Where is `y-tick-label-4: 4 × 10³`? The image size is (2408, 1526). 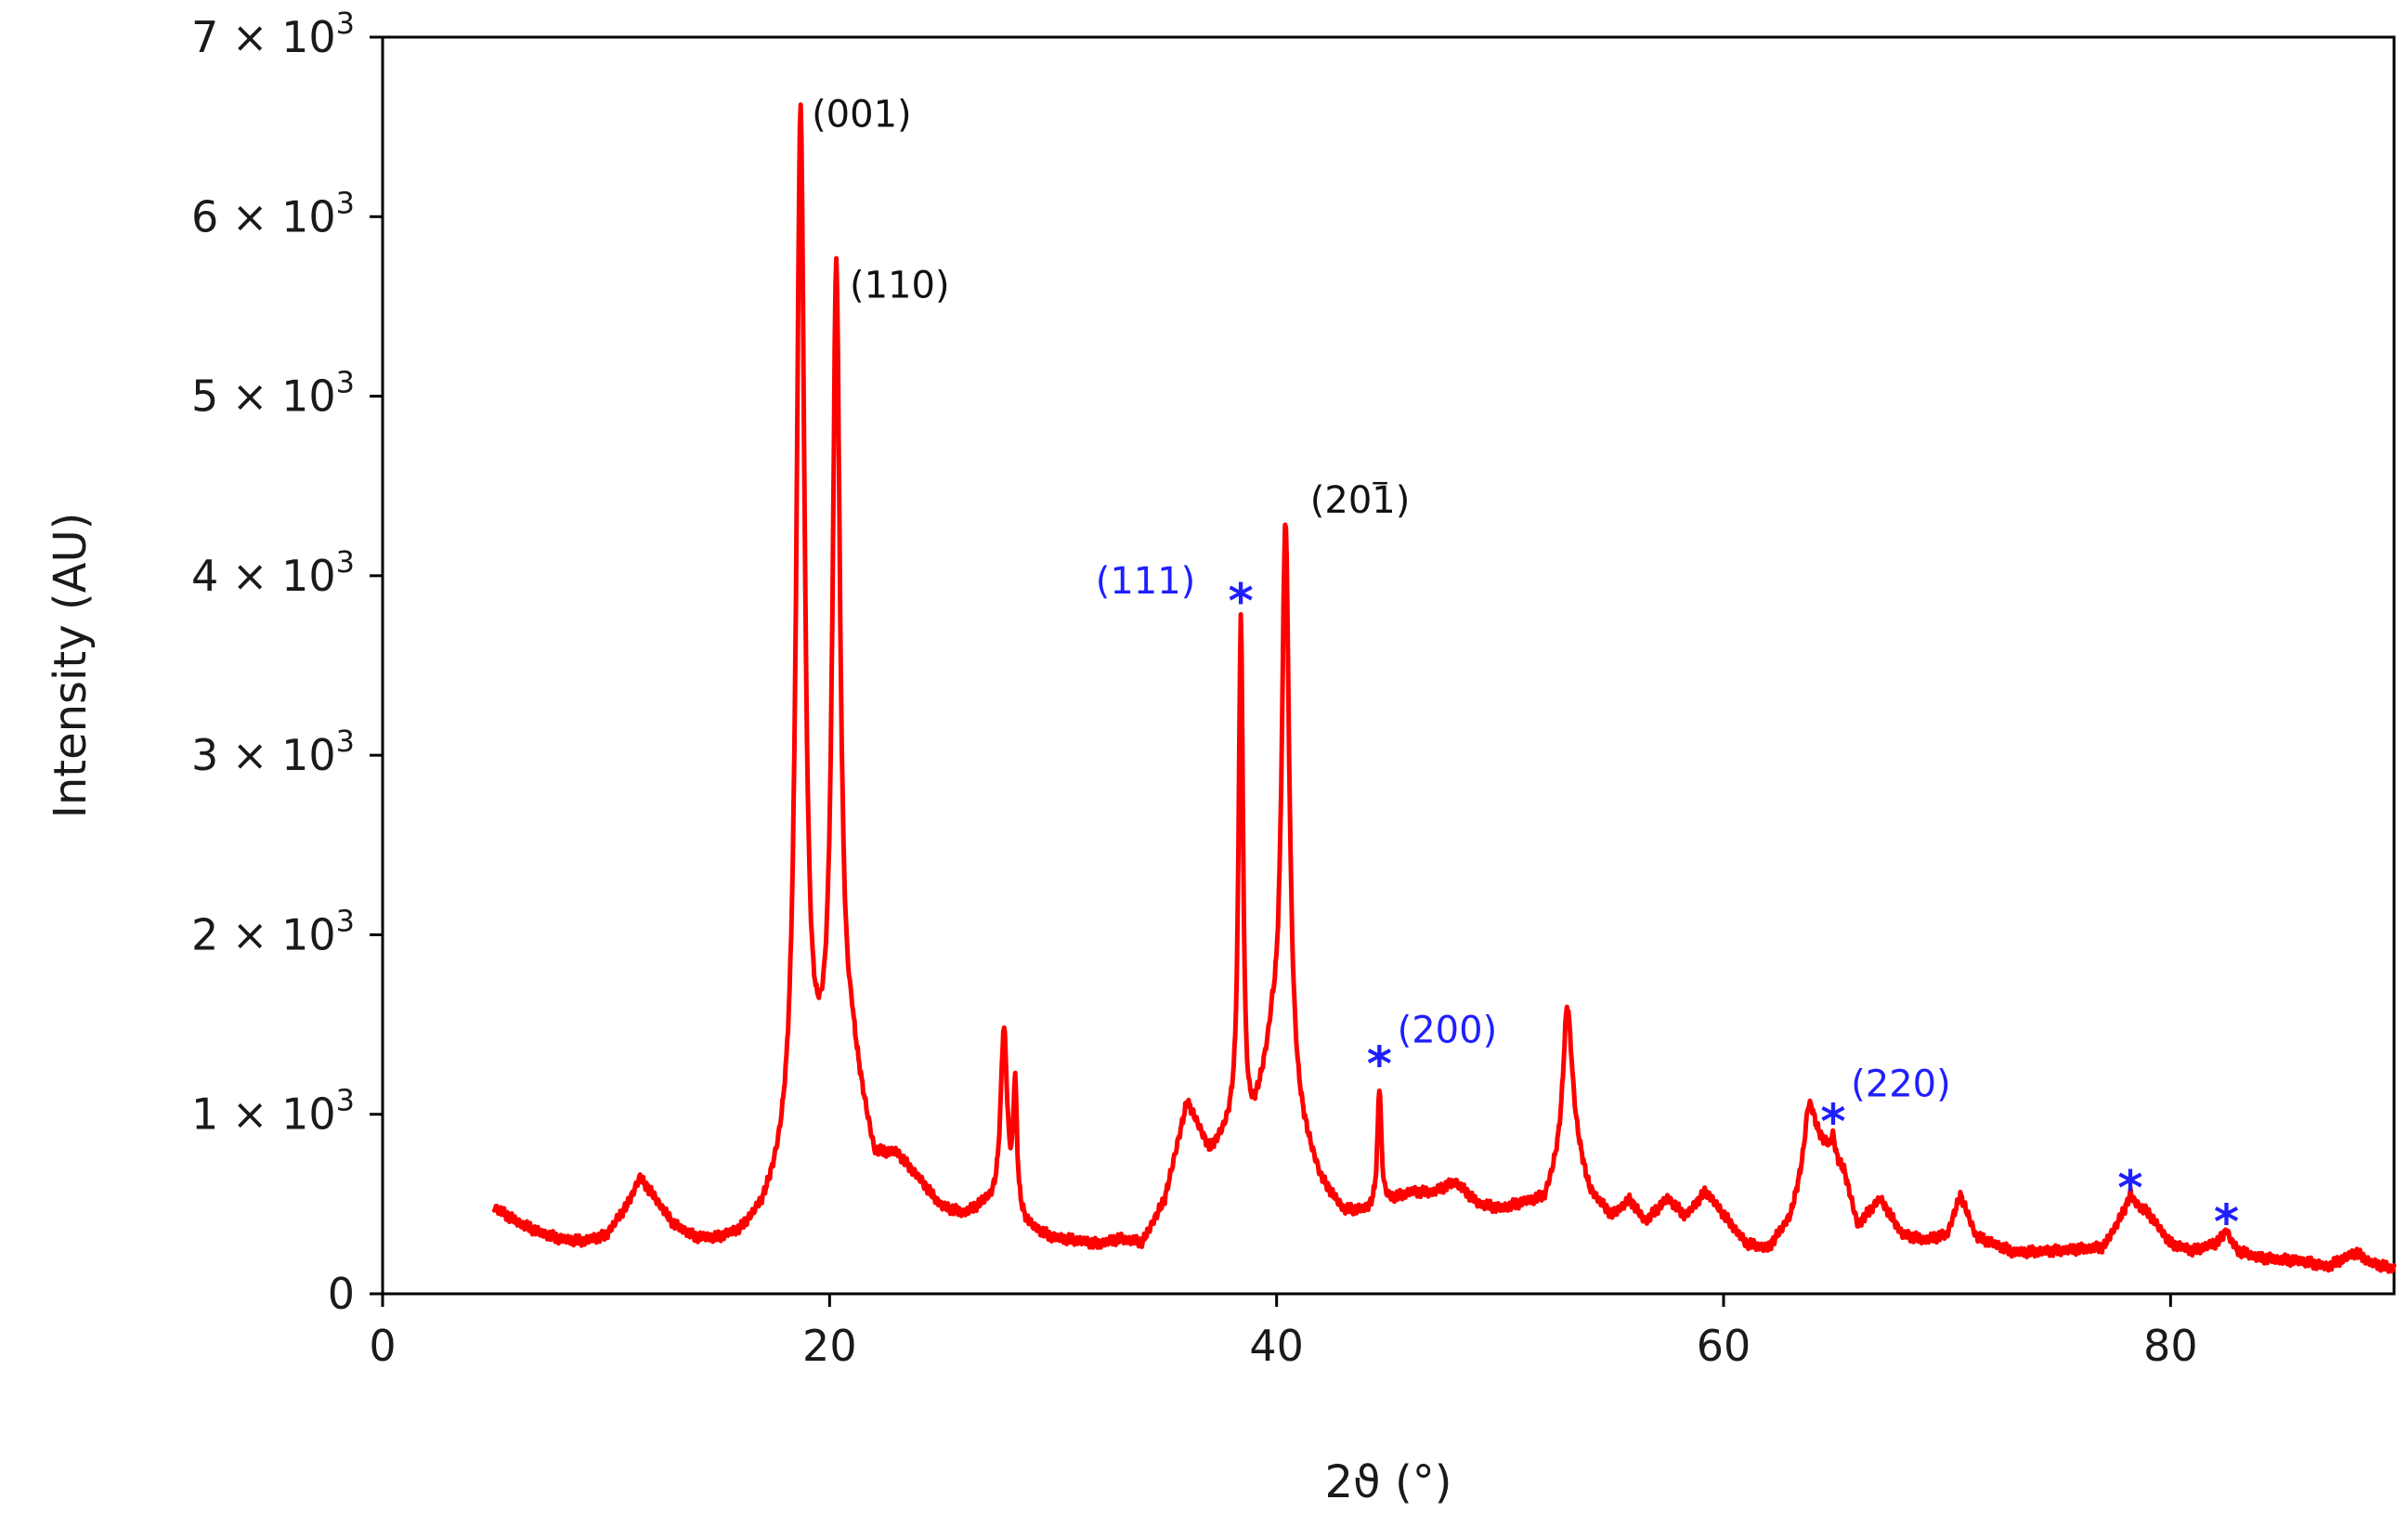
y-tick-label-4: 4 × 10³ is located at coordinates (273, 572).